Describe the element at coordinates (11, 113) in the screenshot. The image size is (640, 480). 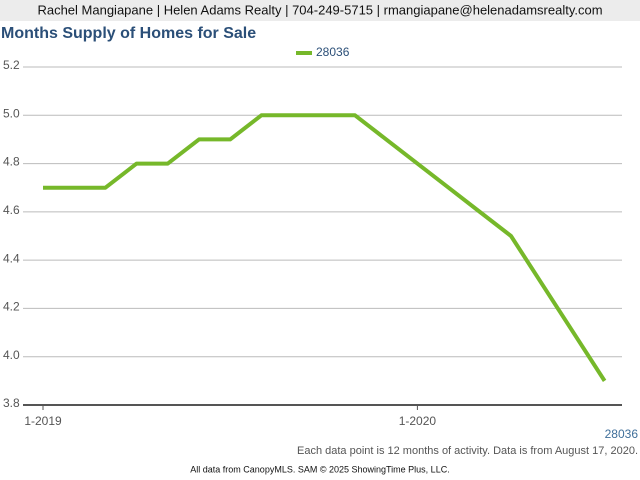
I see `y-tick-label: 5.0` at that location.